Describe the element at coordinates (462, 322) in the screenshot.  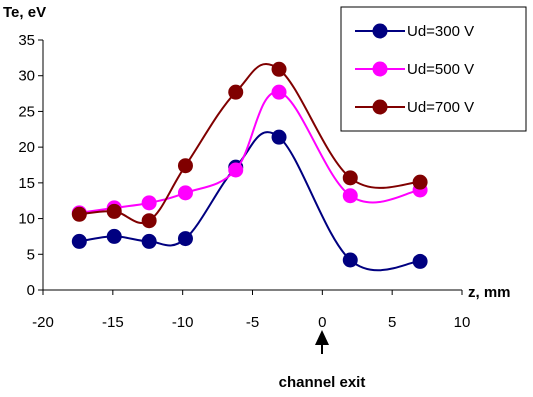
I see `x-tick-label: 10` at that location.